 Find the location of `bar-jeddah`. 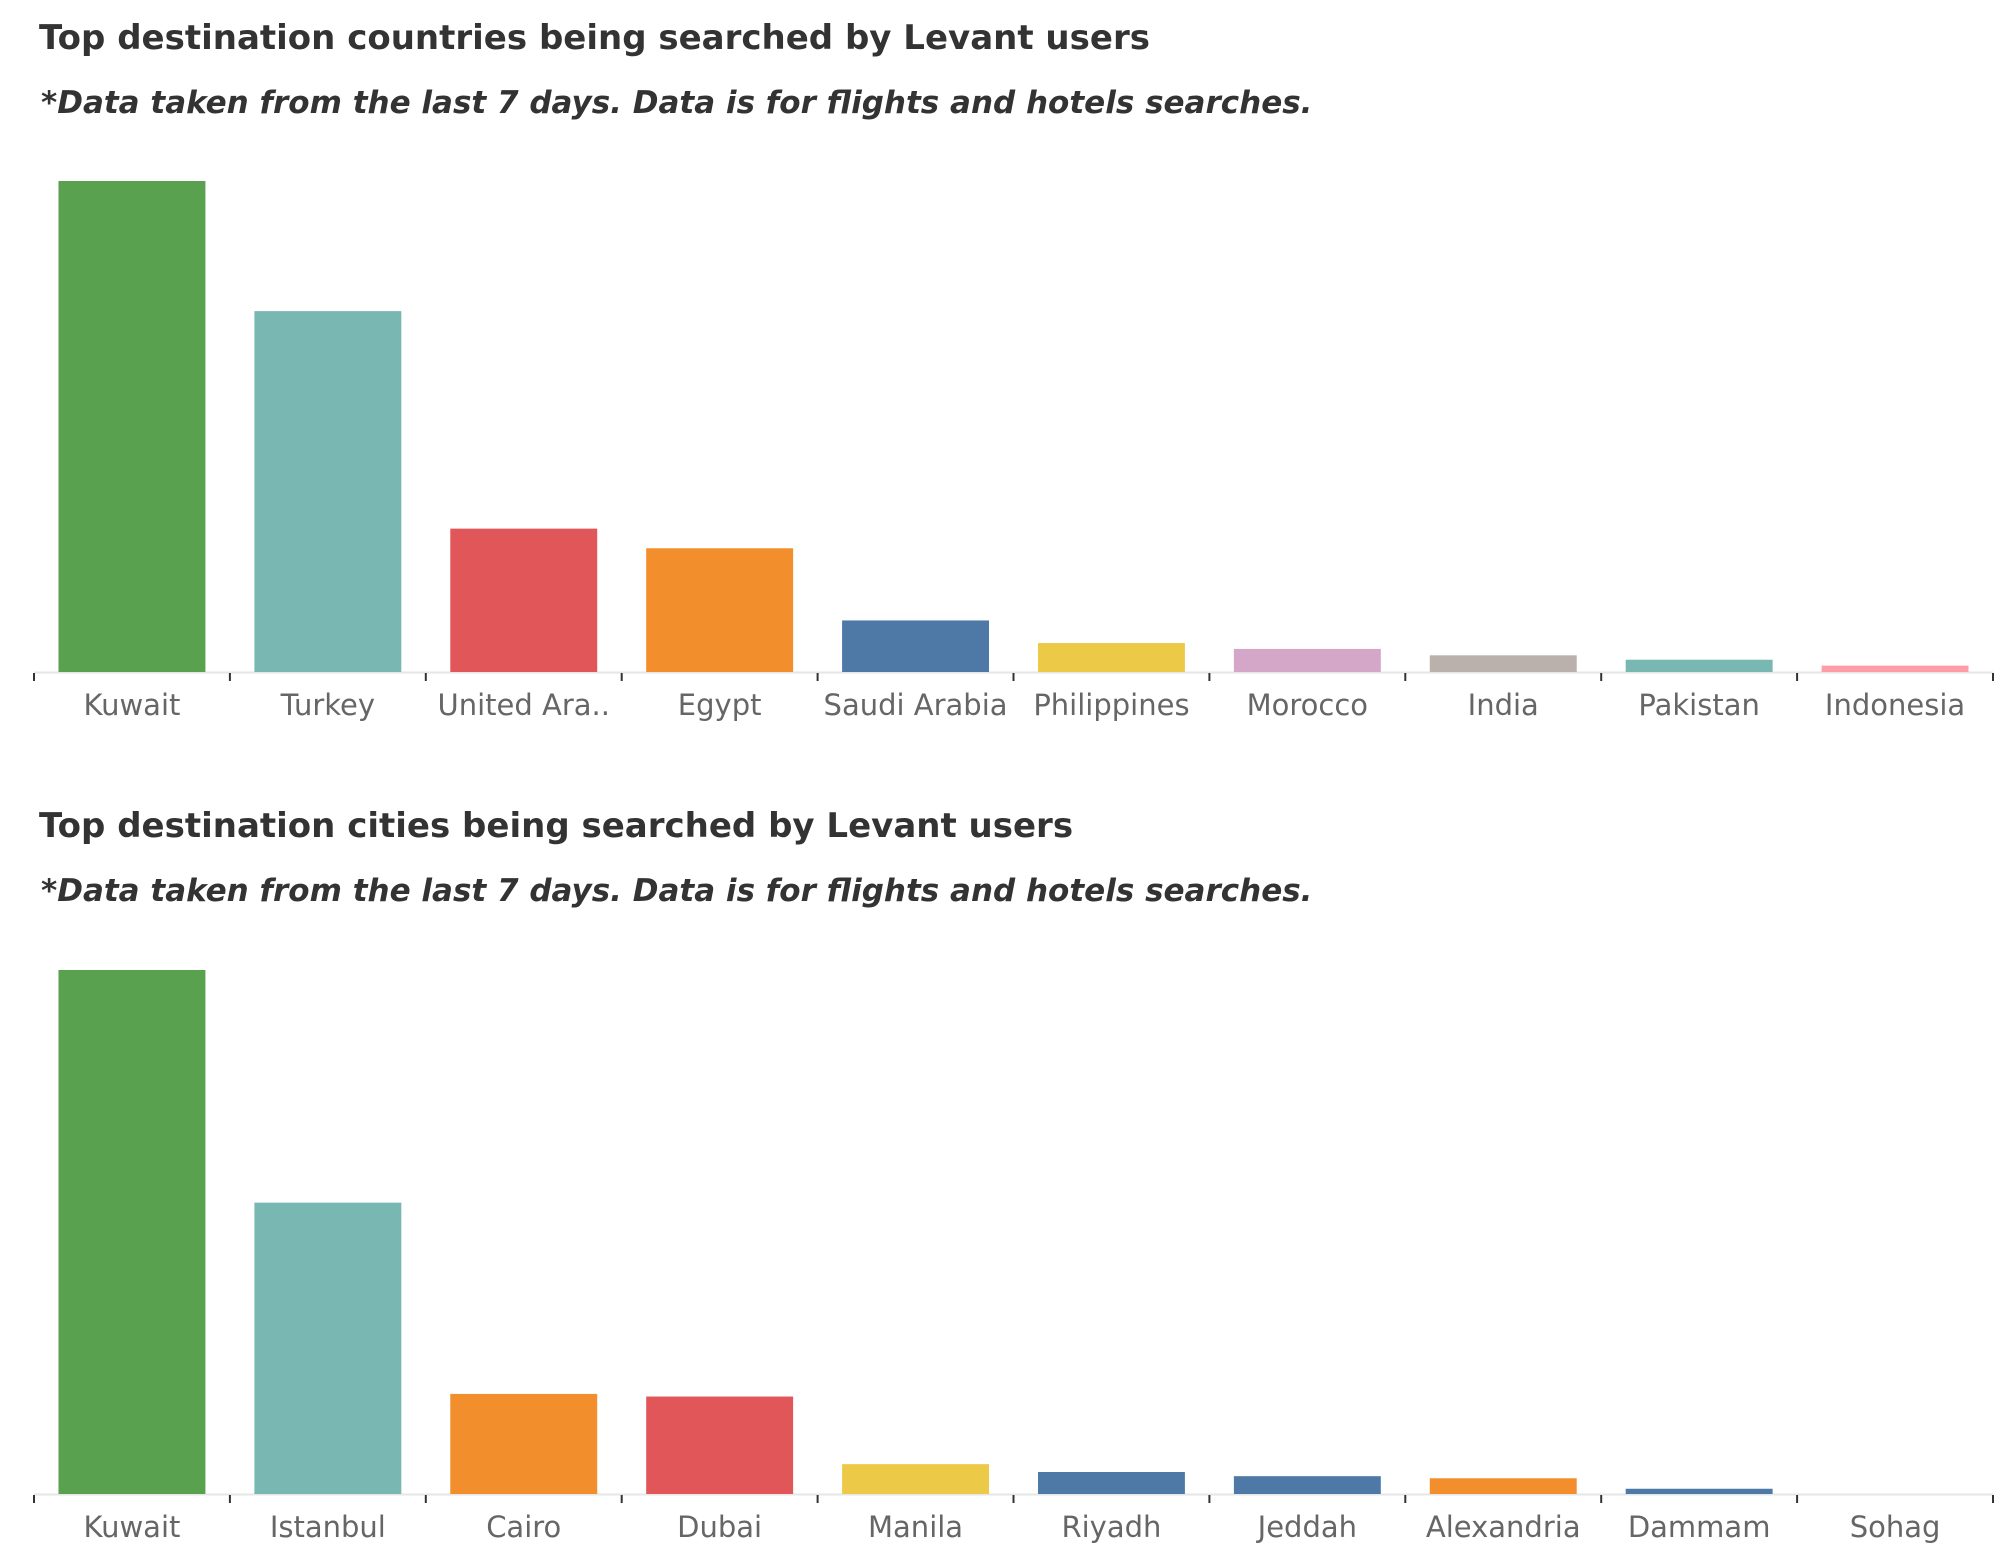

bar-jeddah is located at coordinates (1307, 1485).